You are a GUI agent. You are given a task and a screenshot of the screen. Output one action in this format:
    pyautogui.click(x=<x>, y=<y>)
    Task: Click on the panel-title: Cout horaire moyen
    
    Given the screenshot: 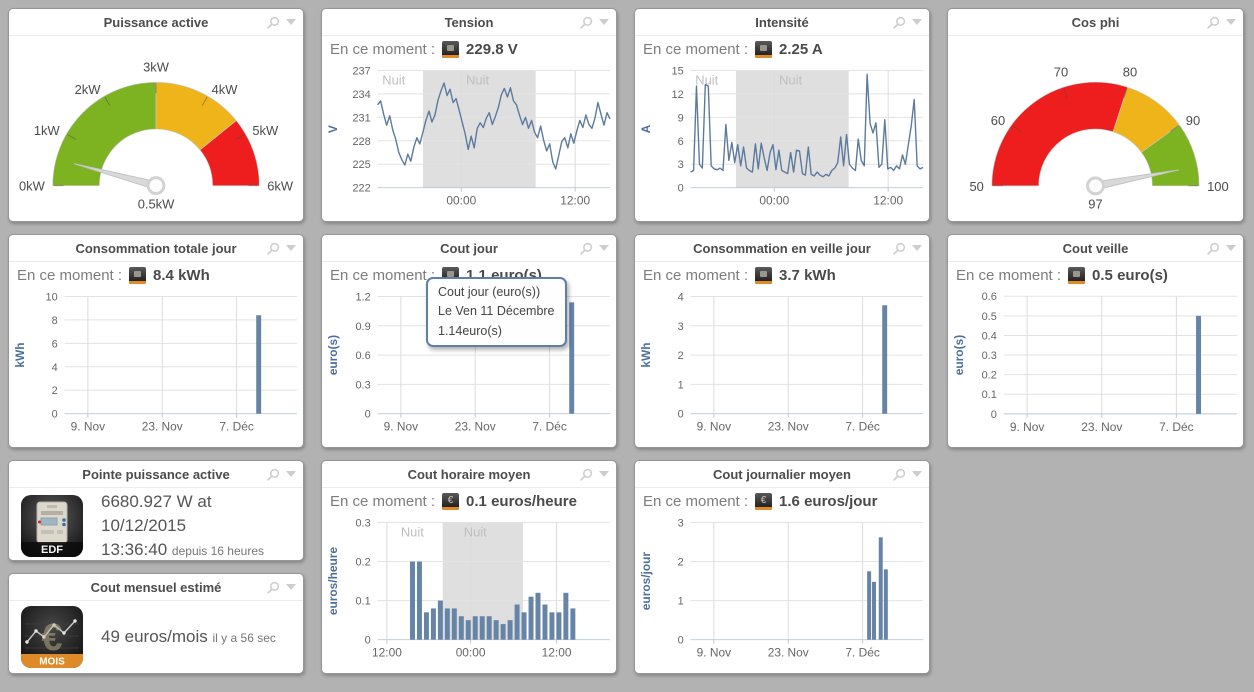 What is the action you would take?
    pyautogui.click(x=469, y=474)
    